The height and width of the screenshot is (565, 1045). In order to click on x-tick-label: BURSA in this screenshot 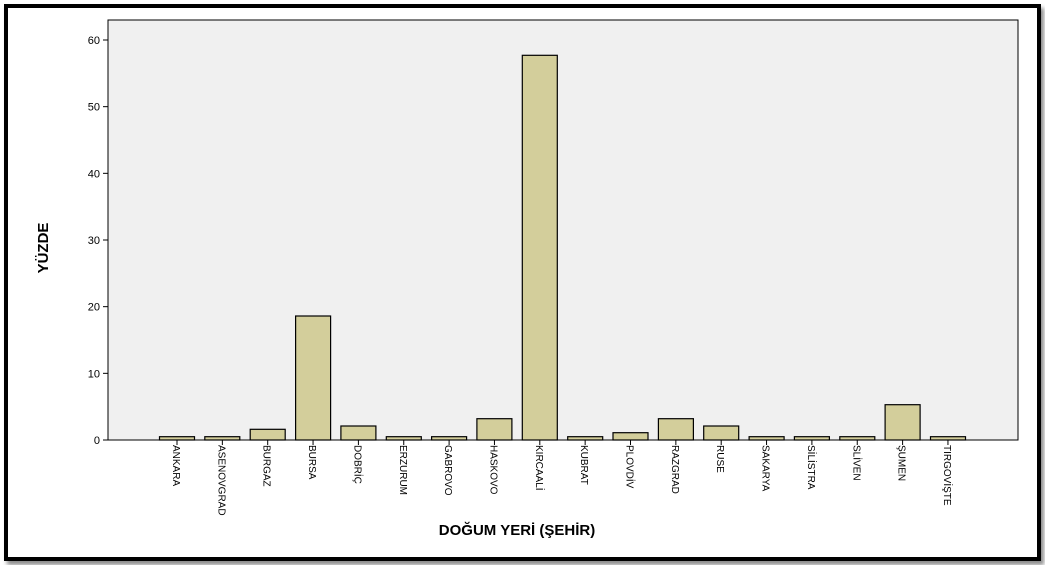, I will do `click(311, 462)`.